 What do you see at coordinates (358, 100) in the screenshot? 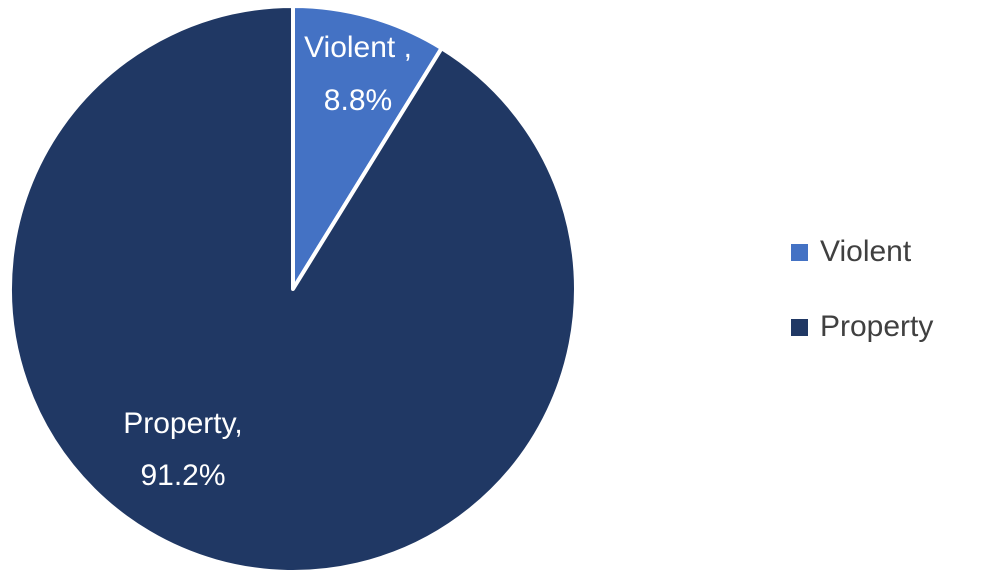
I see `data-label-violent-value: 8.8%` at bounding box center [358, 100].